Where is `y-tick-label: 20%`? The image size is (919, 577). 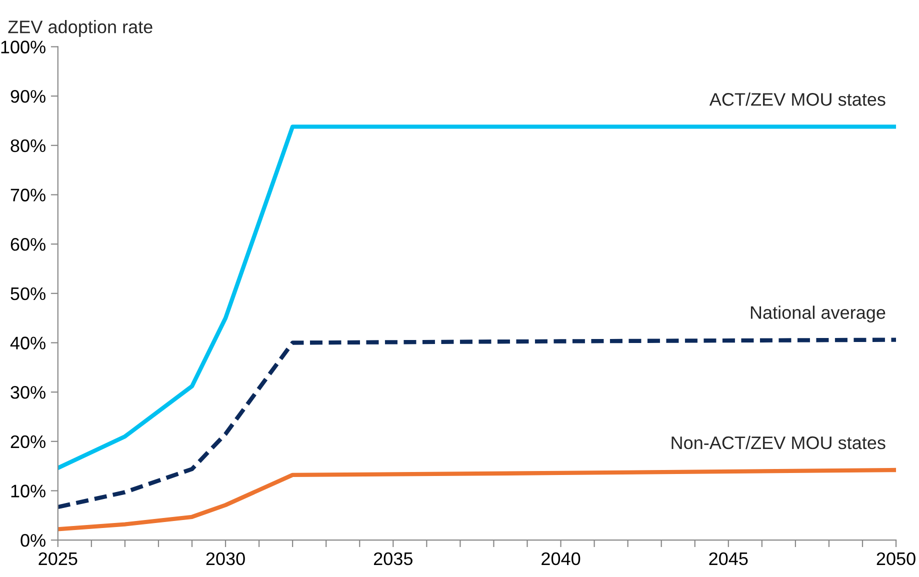 y-tick-label: 20% is located at coordinates (28, 441).